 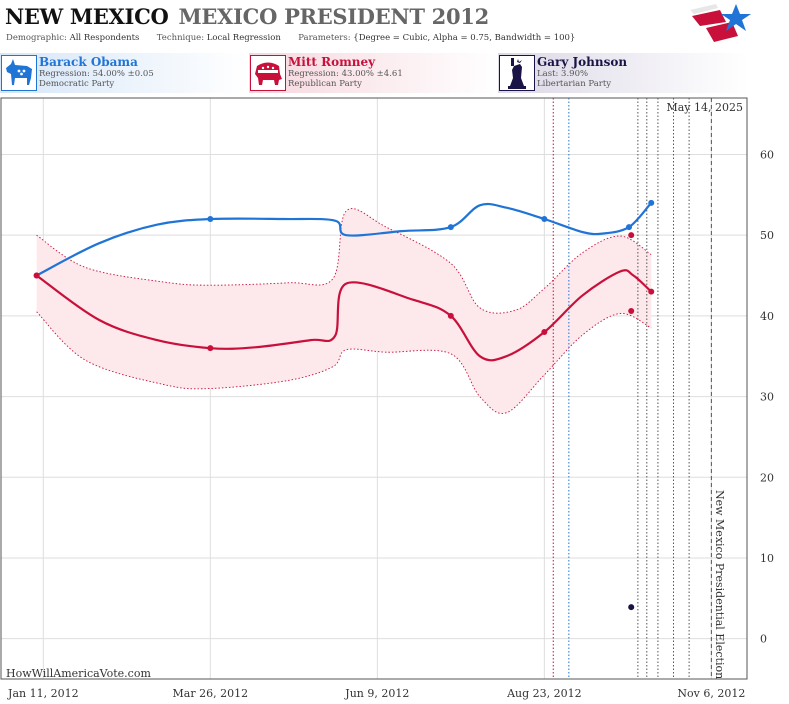 I want to click on site-watermark: HowWillAmericaVote.com, so click(x=78, y=673).